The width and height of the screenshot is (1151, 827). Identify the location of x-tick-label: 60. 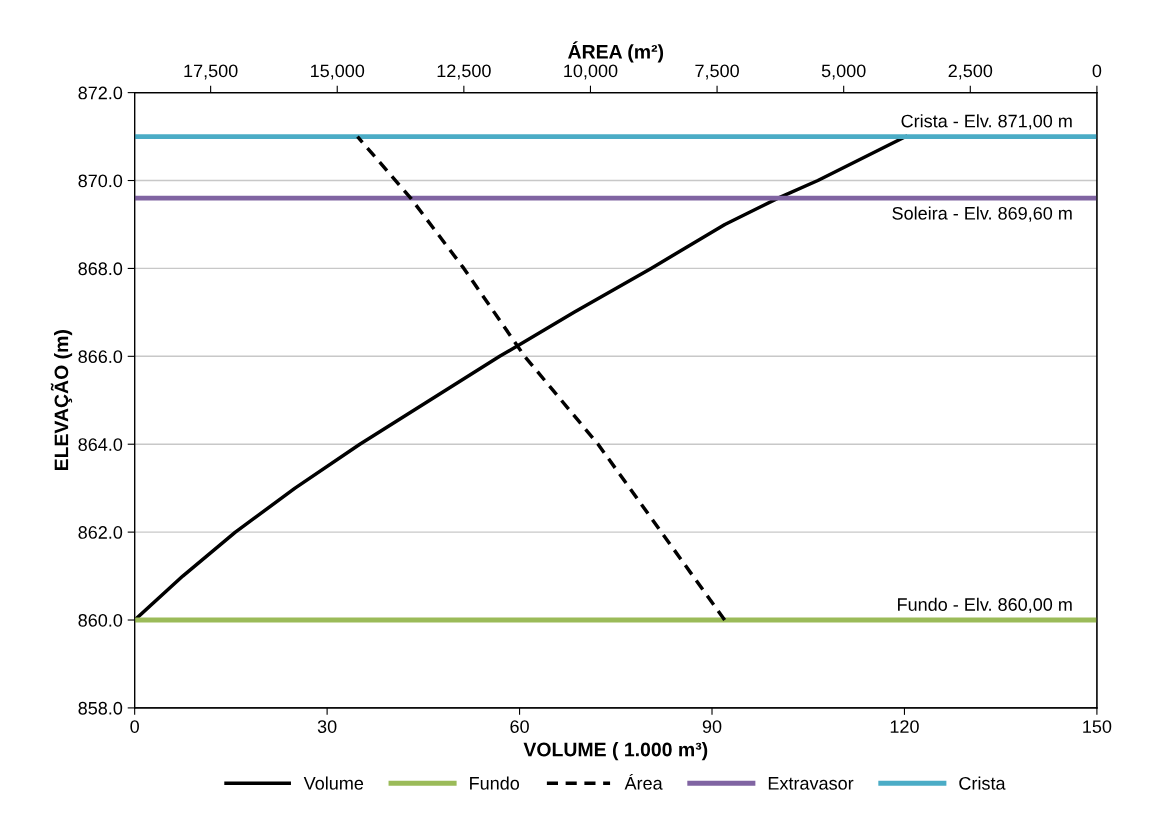
(519, 726).